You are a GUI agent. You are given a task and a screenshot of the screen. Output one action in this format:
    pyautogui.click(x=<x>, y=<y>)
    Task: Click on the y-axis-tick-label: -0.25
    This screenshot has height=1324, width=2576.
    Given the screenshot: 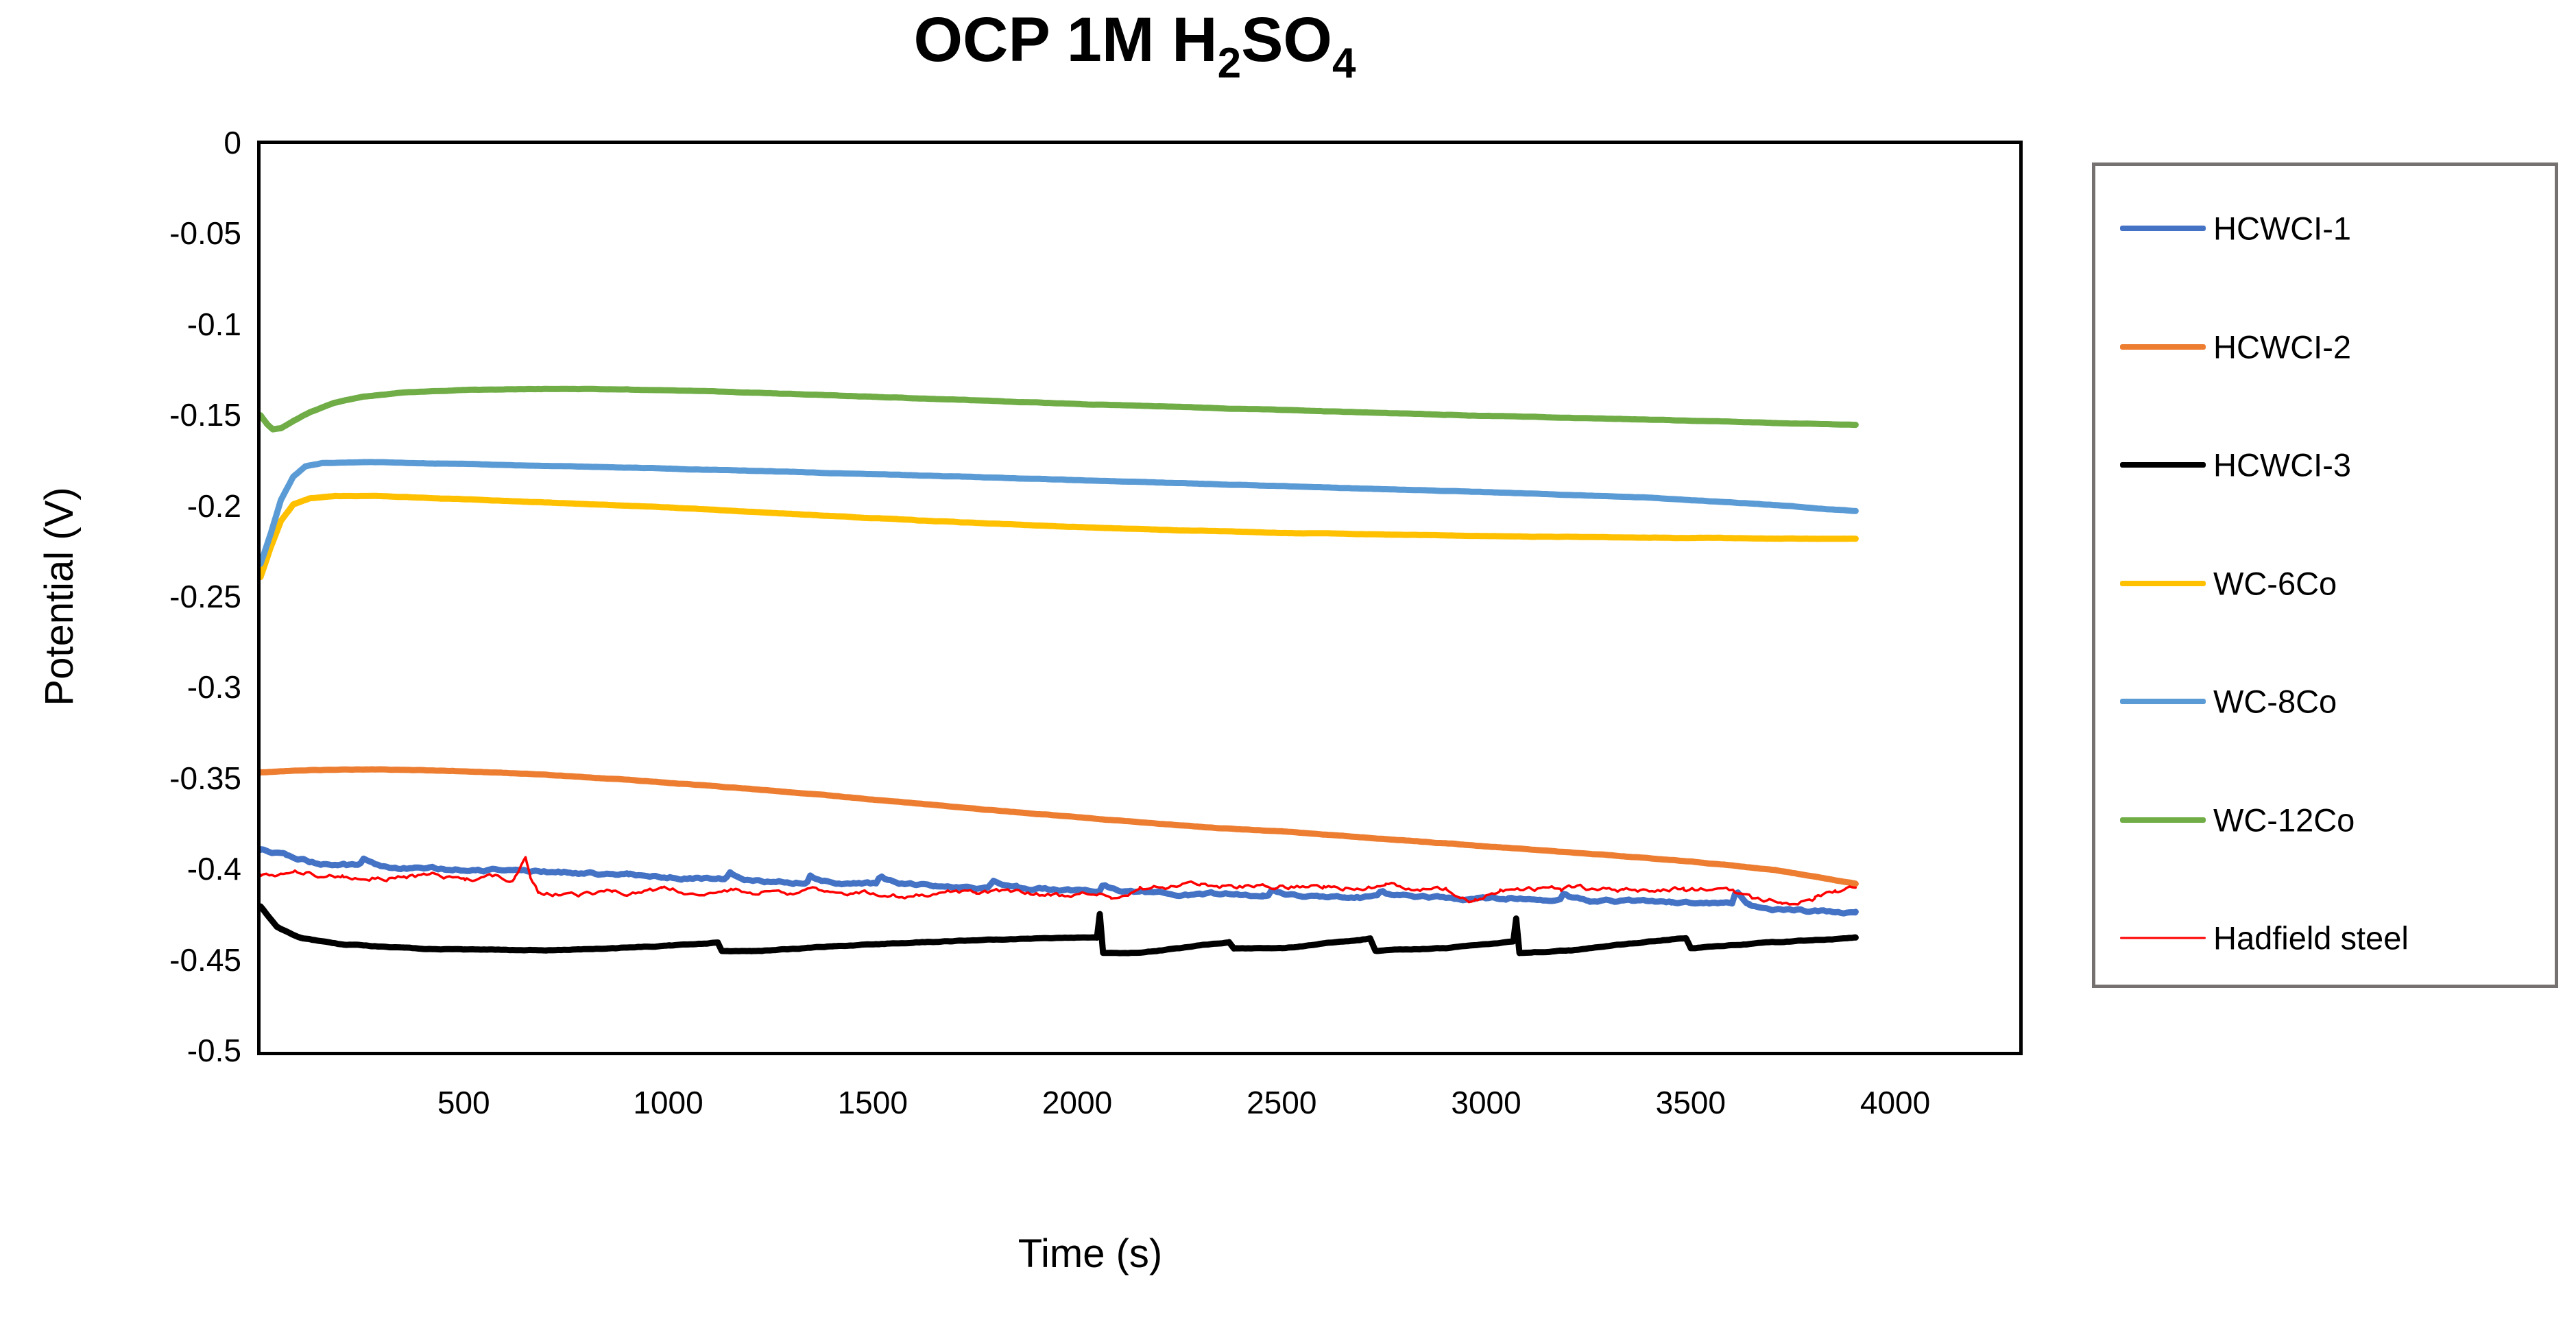 What is the action you would take?
    pyautogui.click(x=205, y=596)
    